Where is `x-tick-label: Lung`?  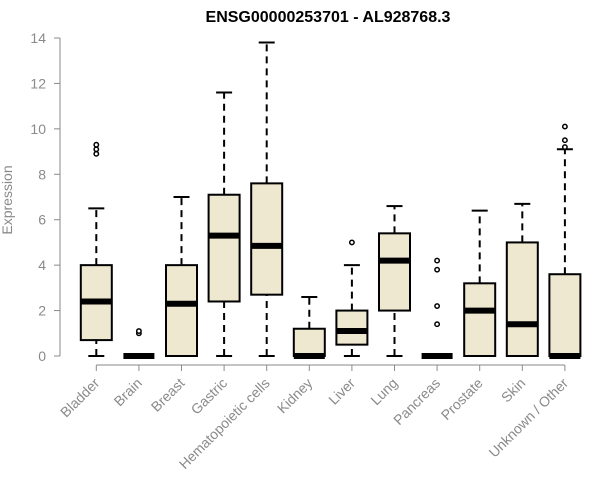
x-tick-label: Lung is located at coordinates (383, 391).